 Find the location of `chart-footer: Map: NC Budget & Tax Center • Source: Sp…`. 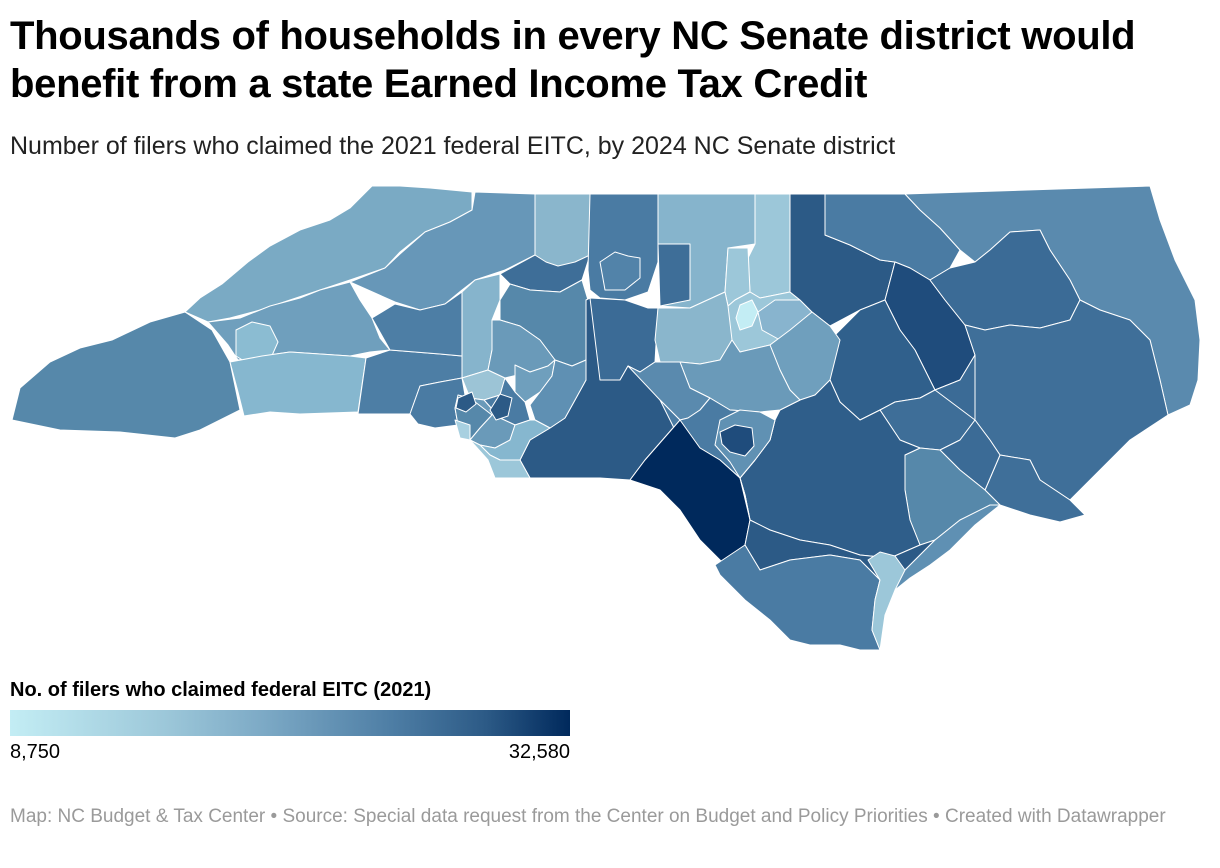

chart-footer: Map: NC Budget & Tax Center • Source: Sp… is located at coordinates (610, 817).